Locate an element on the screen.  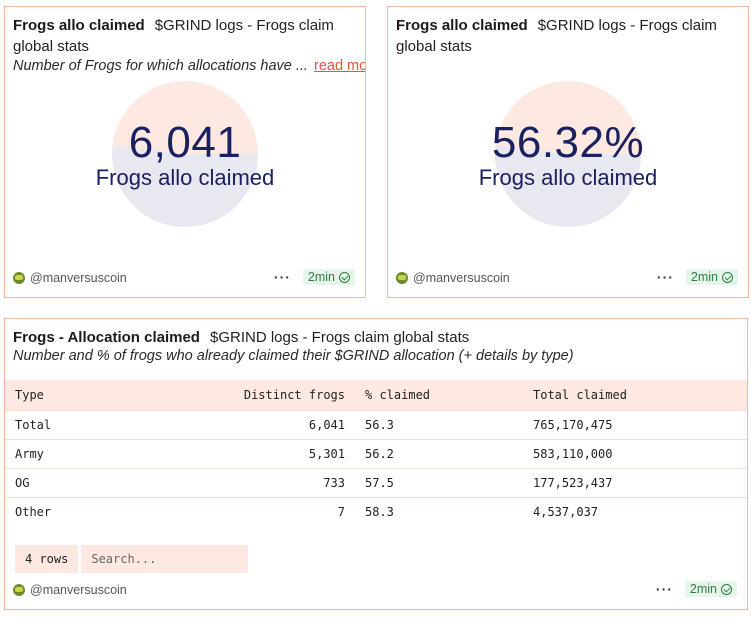
cell-percent-claimed: 58.3 is located at coordinates (439, 511).